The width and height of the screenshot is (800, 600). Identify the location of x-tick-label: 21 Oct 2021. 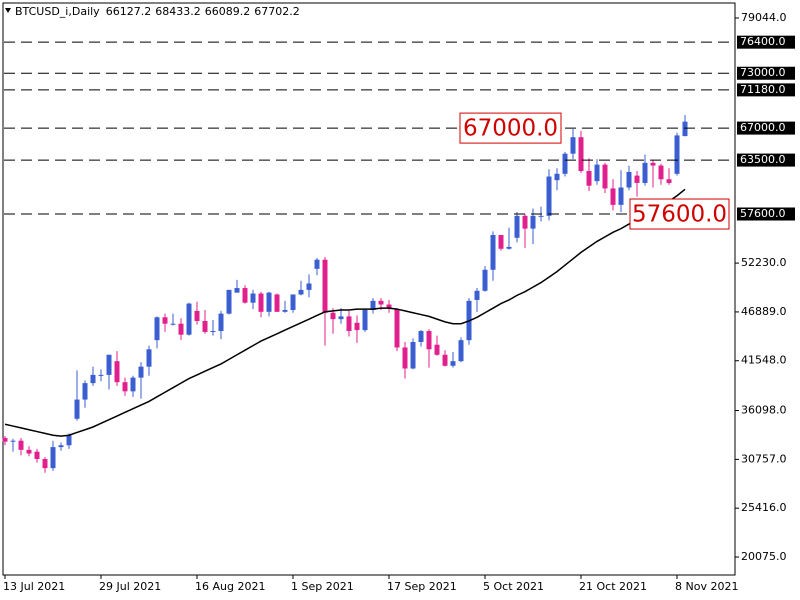
(613, 586).